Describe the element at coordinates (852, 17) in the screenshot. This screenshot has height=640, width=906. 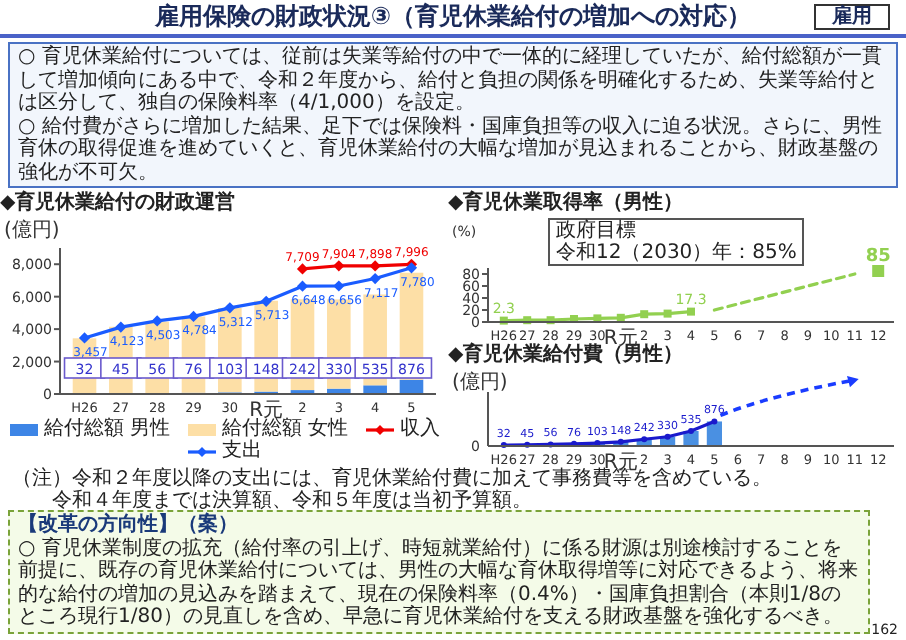
I see `text: 雇用` at that location.